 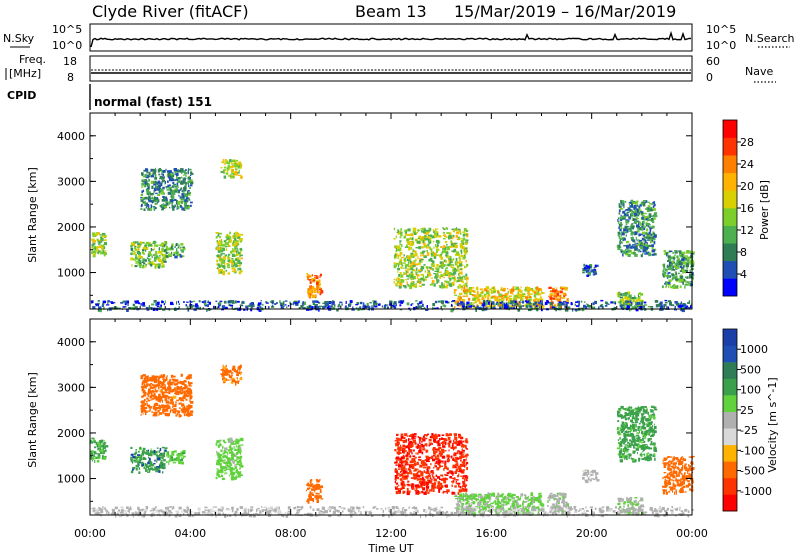 What do you see at coordinates (743, 274) in the screenshot?
I see `colorbar-tick-label: 4` at bounding box center [743, 274].